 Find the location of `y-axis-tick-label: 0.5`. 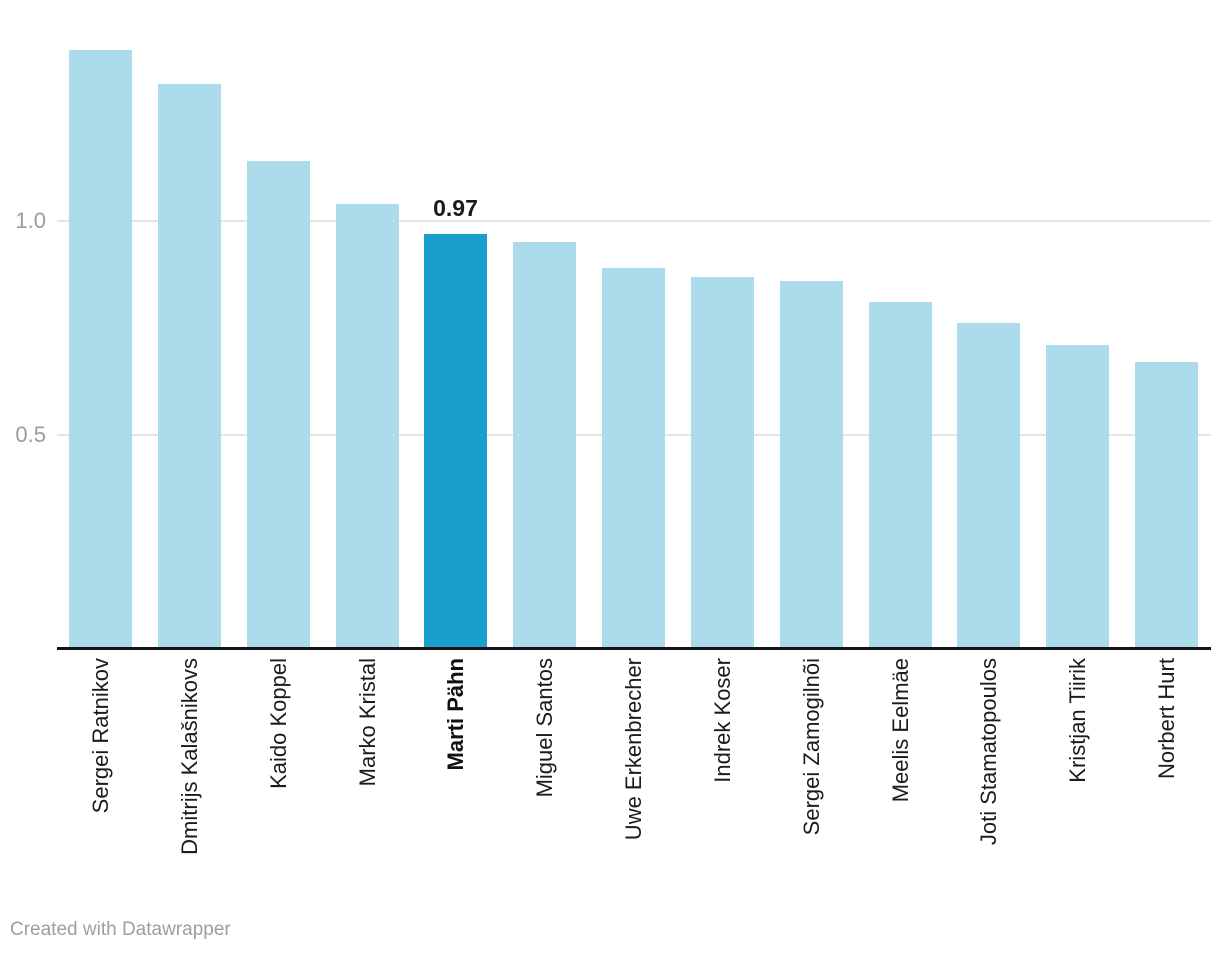

y-axis-tick-label: 0.5 is located at coordinates (30, 434).